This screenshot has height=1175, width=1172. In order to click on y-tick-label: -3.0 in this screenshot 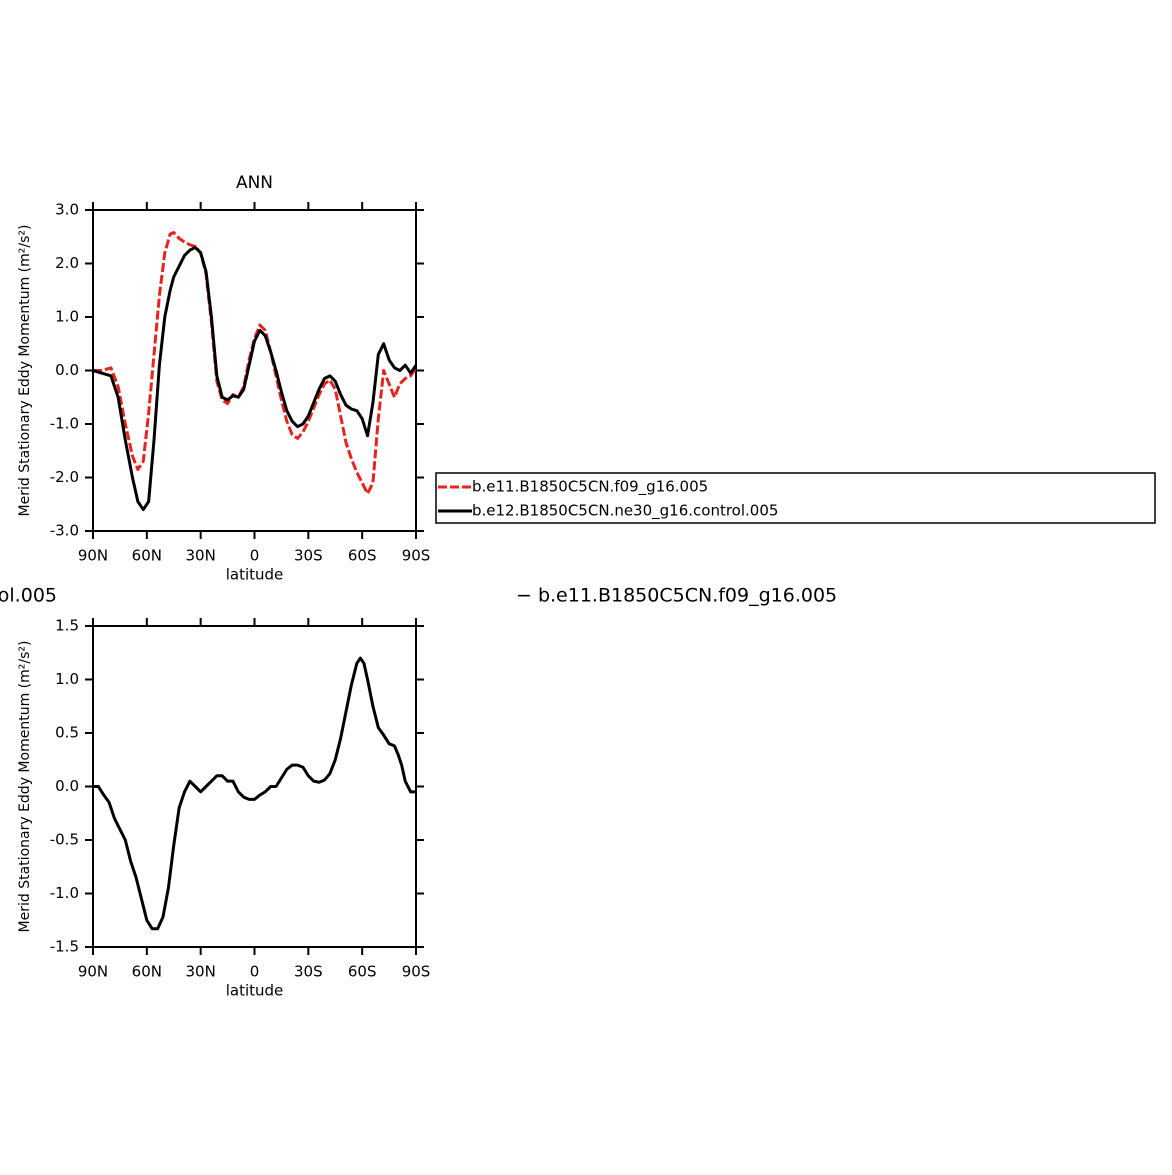, I will do `click(64, 531)`.